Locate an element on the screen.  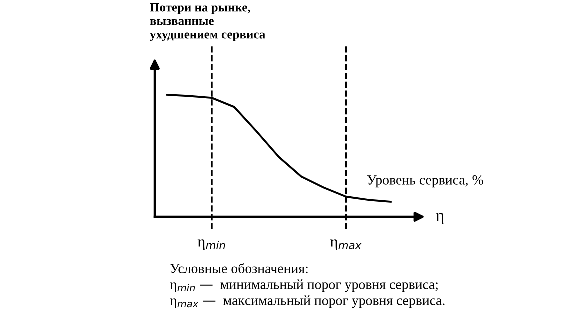
x-axis-title: Уровень сервиса, % is located at coordinates (425, 181).